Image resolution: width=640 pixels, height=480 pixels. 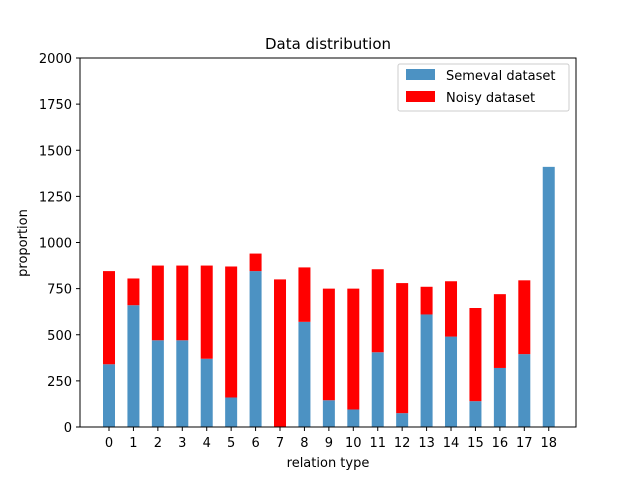 What do you see at coordinates (207, 443) in the screenshot?
I see `x-tick-label: 4` at bounding box center [207, 443].